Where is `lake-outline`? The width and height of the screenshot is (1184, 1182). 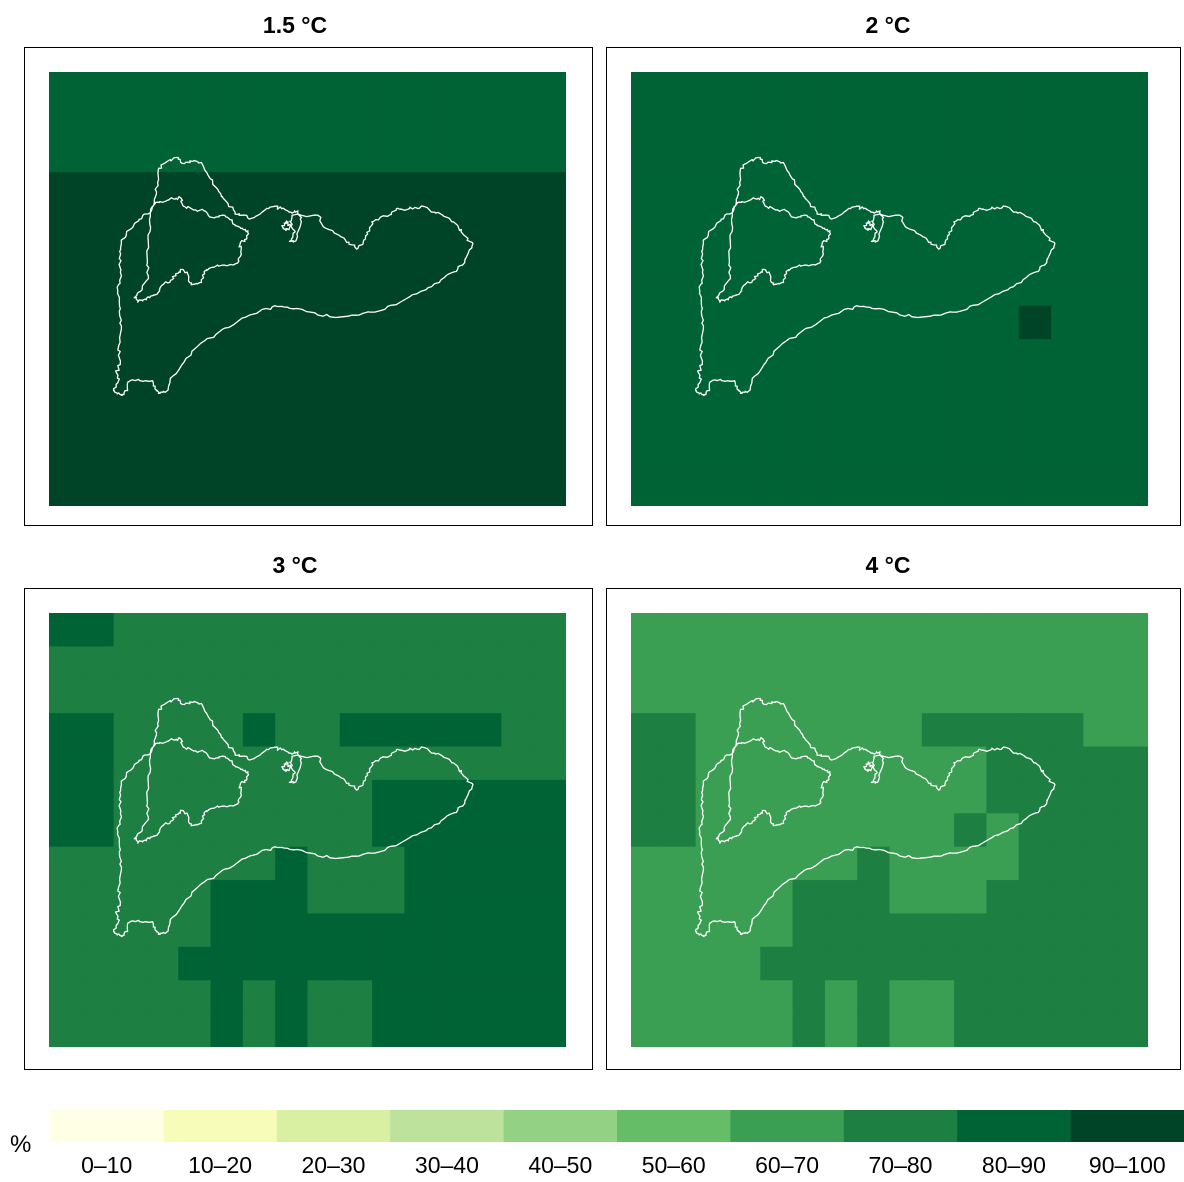 lake-outline is located at coordinates (868, 226).